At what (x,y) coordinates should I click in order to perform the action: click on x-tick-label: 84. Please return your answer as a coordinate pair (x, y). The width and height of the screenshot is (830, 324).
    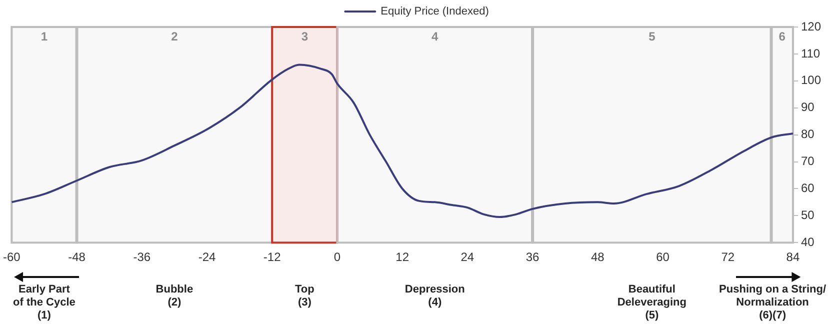
    Looking at the image, I should click on (793, 257).